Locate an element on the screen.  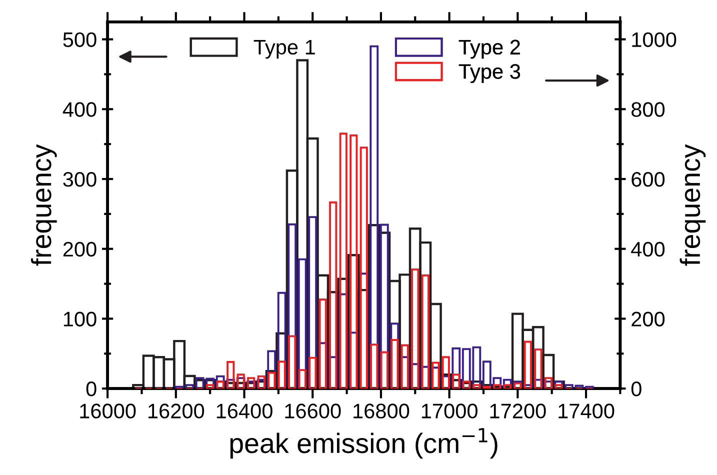
x-tick-label: 16200 is located at coordinates (176, 411).